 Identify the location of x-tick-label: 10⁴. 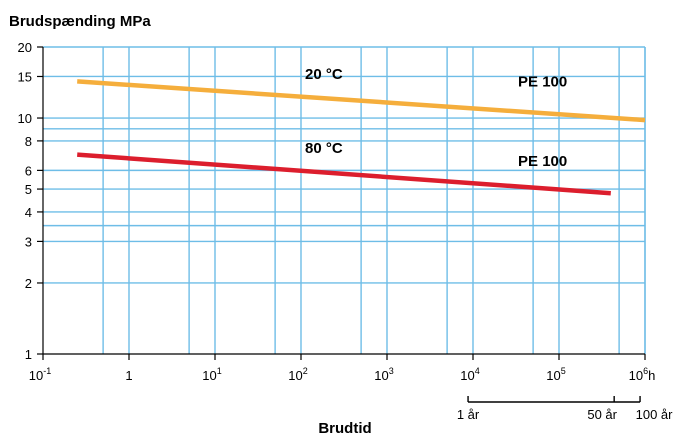
(469, 374).